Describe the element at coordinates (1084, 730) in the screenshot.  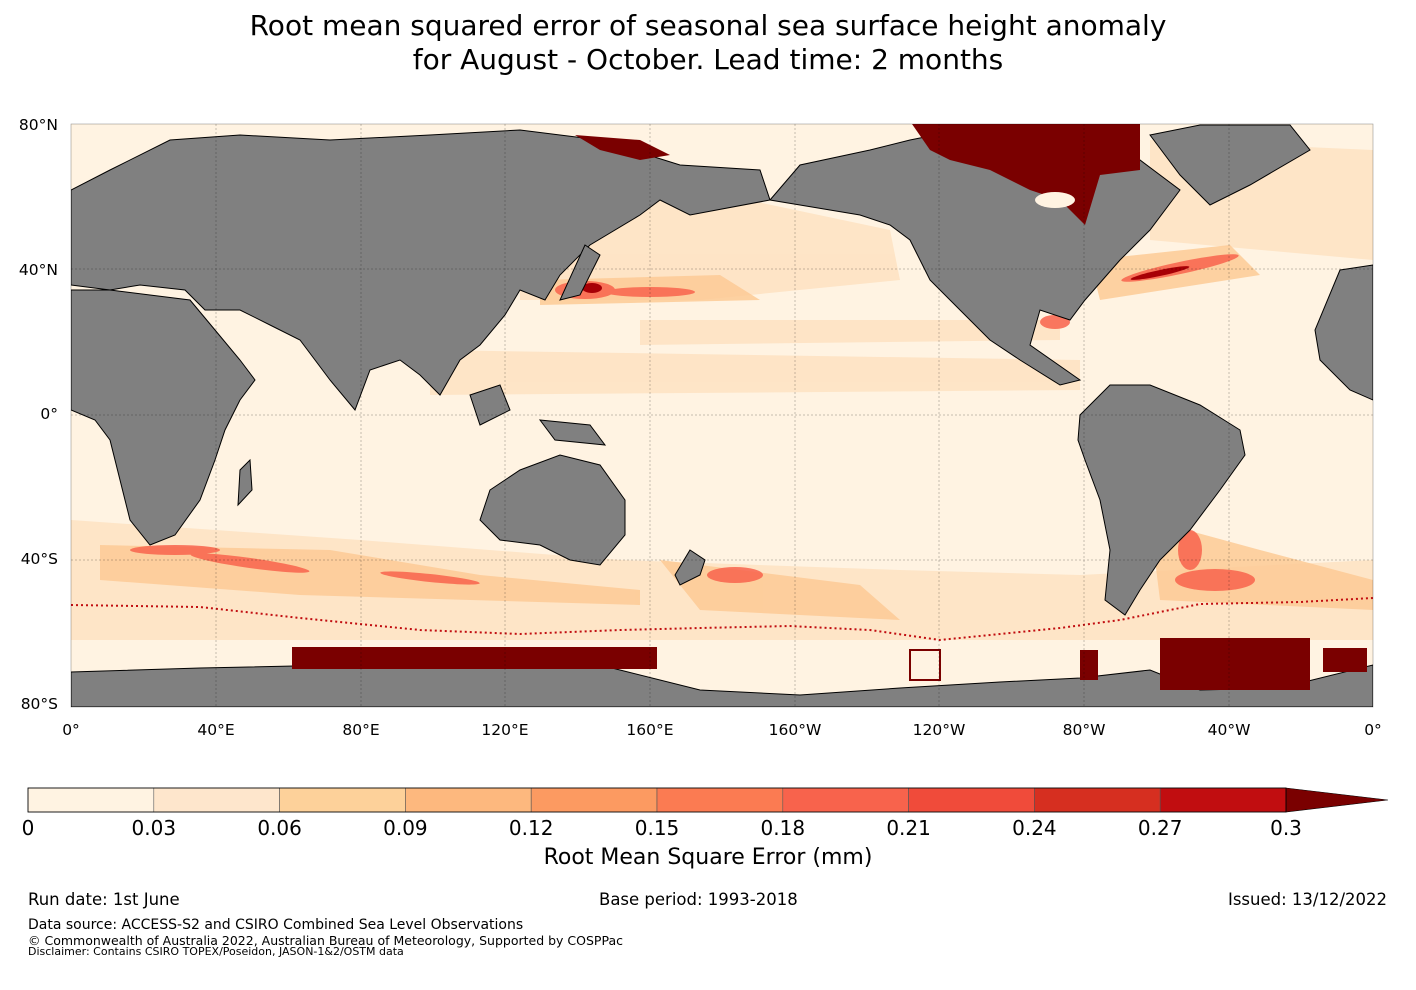
I see `lon-label-80w: 80°W` at that location.